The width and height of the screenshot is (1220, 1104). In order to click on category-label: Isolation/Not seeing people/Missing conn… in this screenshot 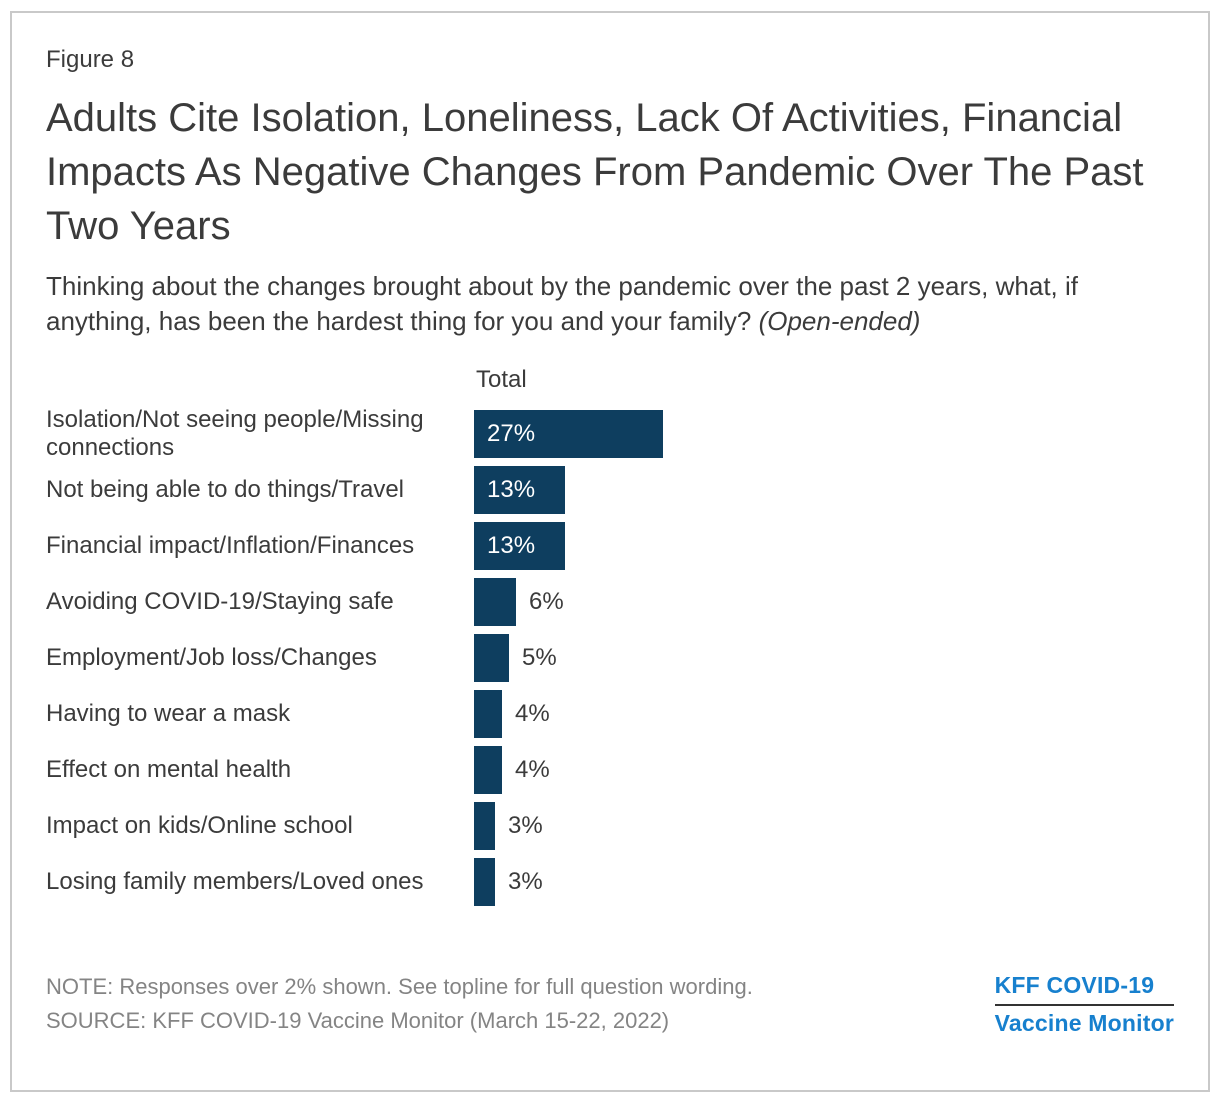, I will do `click(235, 433)`.